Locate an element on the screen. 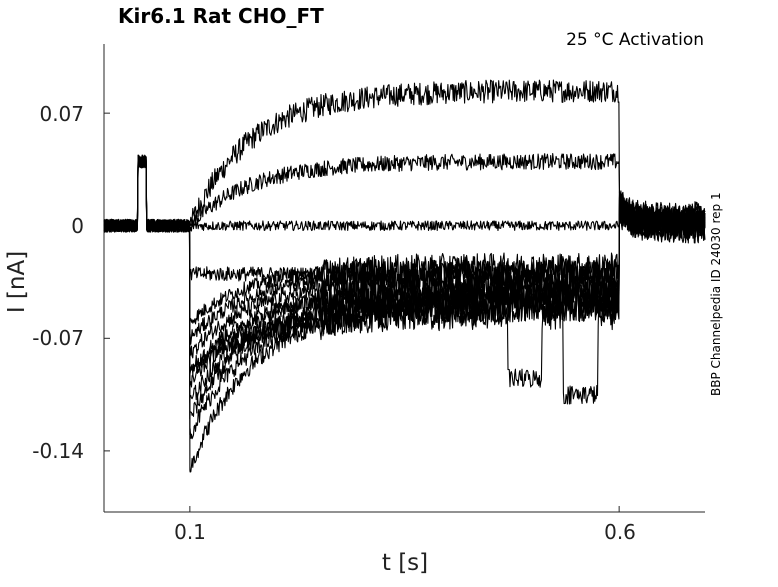 The height and width of the screenshot is (587, 778). temperature-annotation: 25 °C Activation is located at coordinates (635, 40).